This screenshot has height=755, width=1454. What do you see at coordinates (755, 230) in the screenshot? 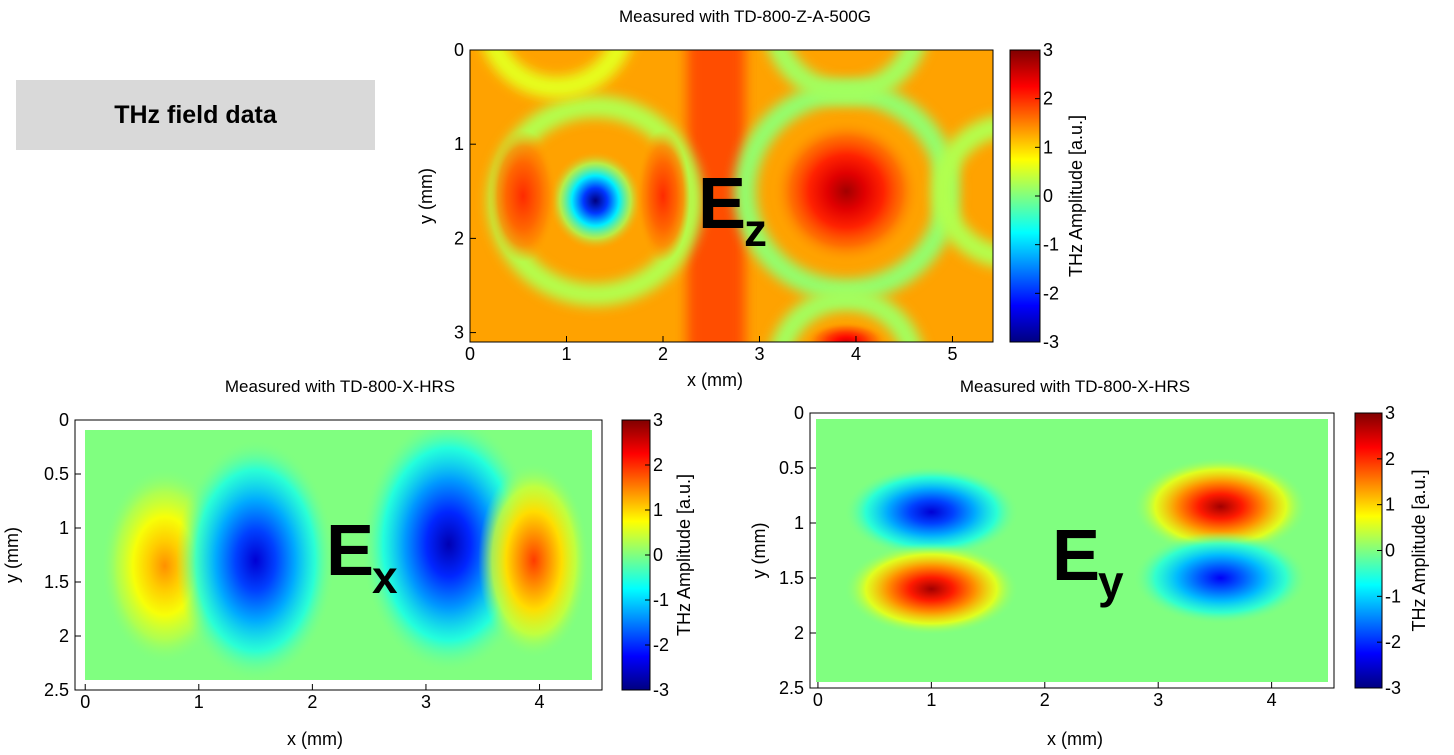
I see `field-subscript: z` at bounding box center [755, 230].